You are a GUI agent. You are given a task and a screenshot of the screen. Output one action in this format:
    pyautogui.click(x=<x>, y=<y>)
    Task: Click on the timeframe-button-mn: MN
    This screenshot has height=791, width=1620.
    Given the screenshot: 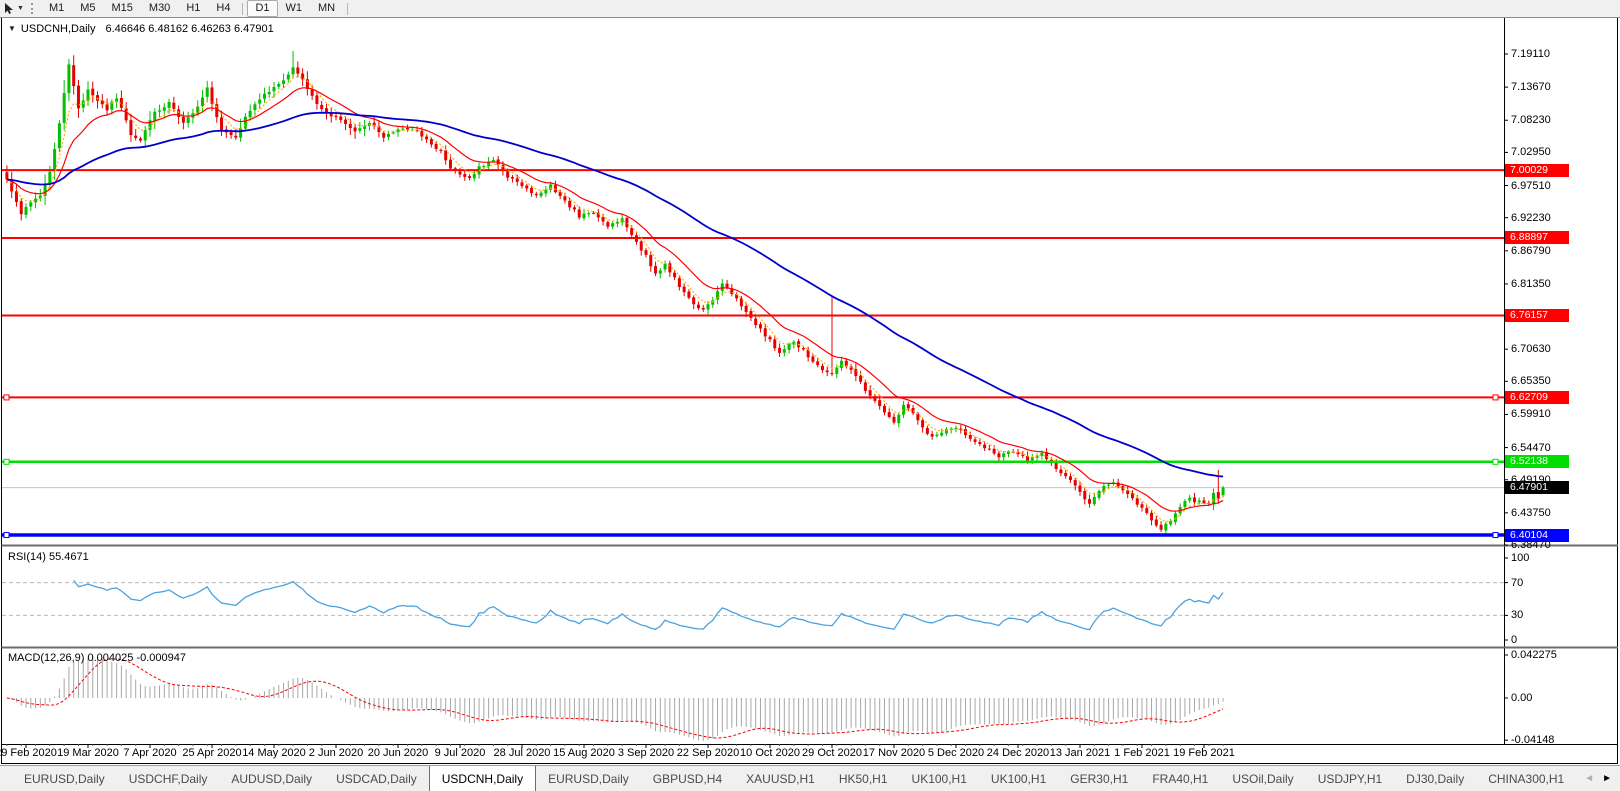 What is the action you would take?
    pyautogui.click(x=327, y=8)
    